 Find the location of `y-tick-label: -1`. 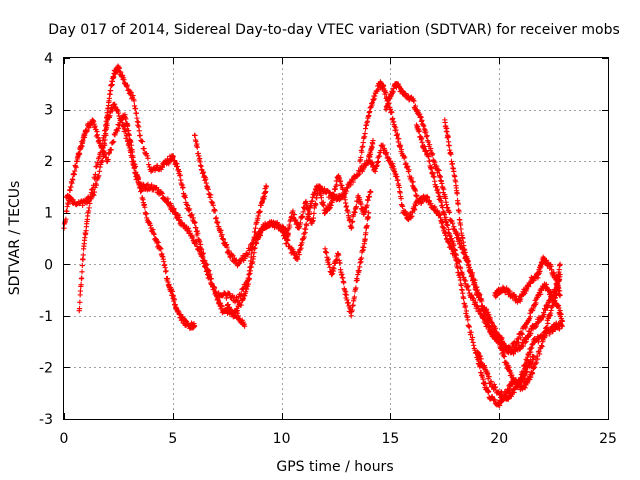

y-tick-label: -1 is located at coordinates (46, 317).